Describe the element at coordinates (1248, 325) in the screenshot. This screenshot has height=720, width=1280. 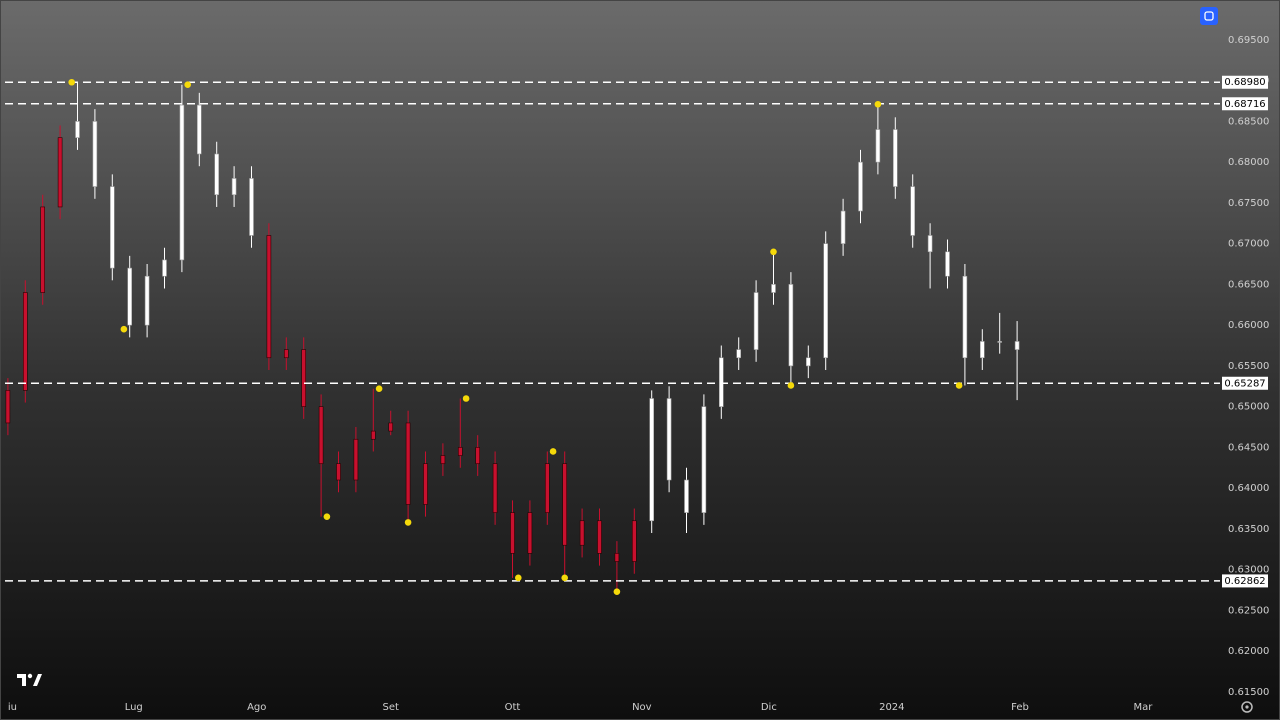
I see `y-tick-label: 0.66000` at that location.